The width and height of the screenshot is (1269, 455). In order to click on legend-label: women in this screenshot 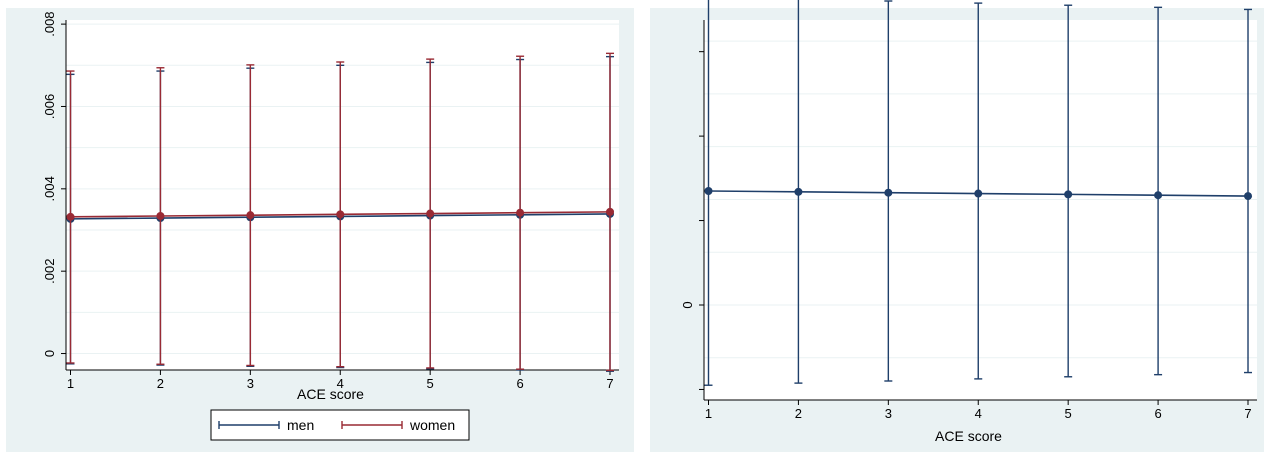, I will do `click(432, 425)`.